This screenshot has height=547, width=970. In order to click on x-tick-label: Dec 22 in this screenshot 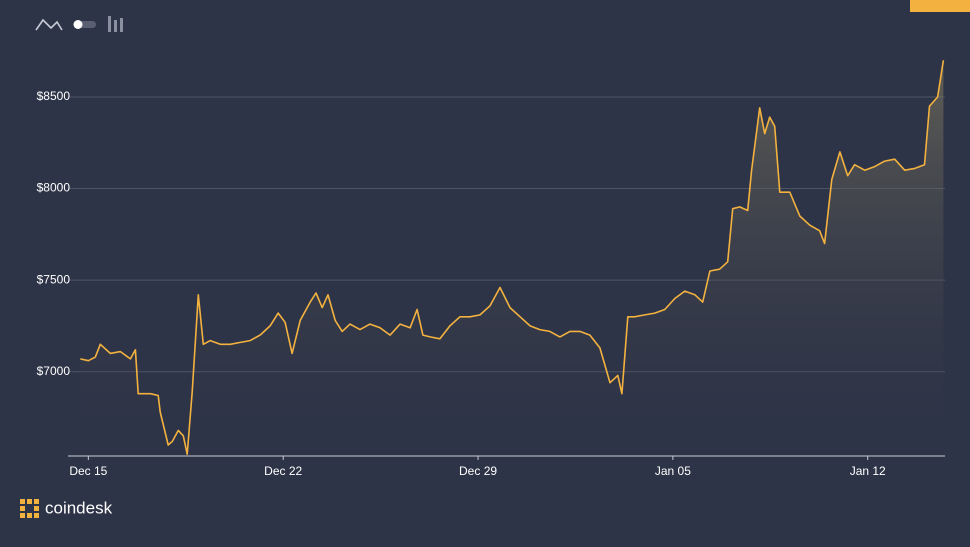, I will do `click(283, 471)`.